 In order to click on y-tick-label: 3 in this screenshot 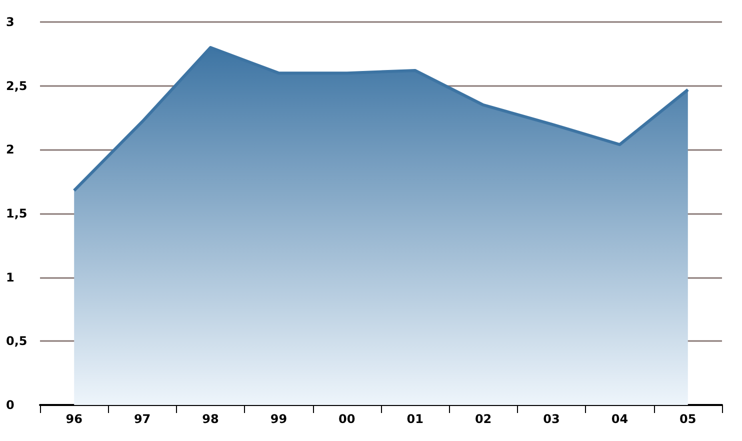, I will do `click(10, 22)`.